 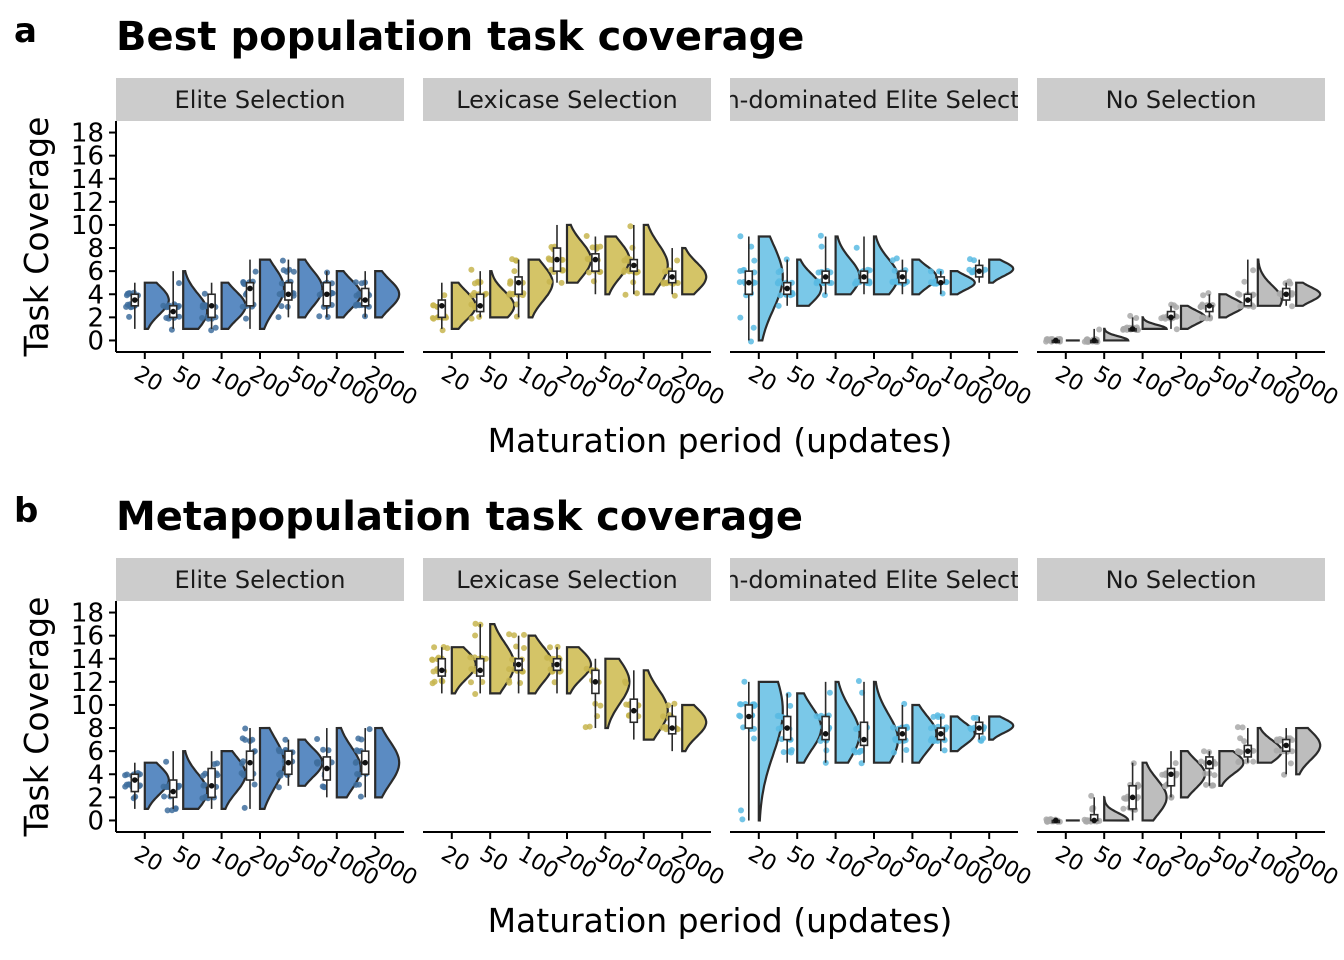 What do you see at coordinates (1001, 802) in the screenshot?
I see `violin-group: 2000` at bounding box center [1001, 802].